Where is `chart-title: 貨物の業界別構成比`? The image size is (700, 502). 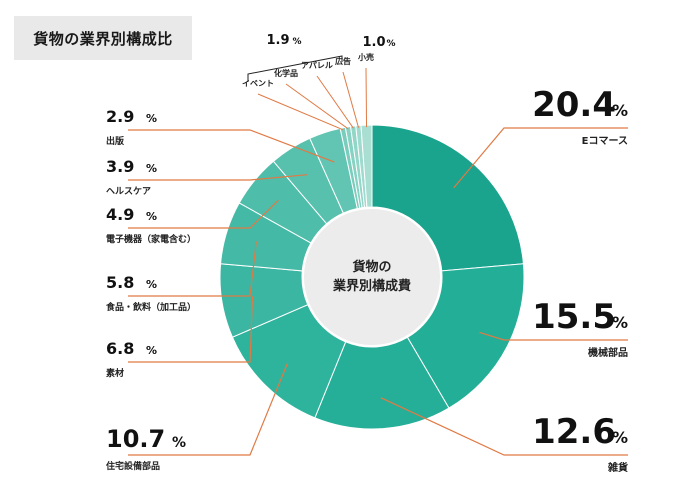
chart-title: 貨物の業界別構成比 is located at coordinates (103, 38).